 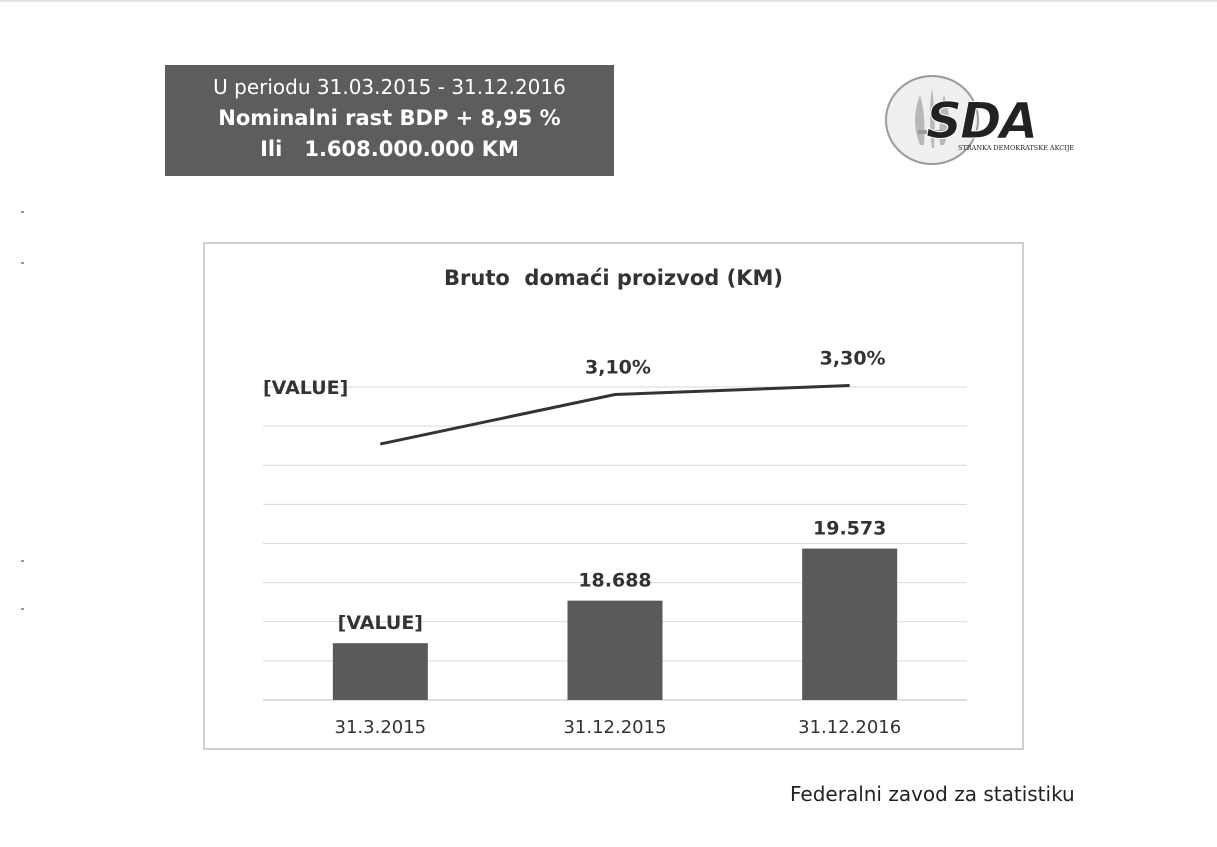 What do you see at coordinates (389, 87) in the screenshot?
I see `period-line: U periodu 31.03.2015 - 31.12.2016` at bounding box center [389, 87].